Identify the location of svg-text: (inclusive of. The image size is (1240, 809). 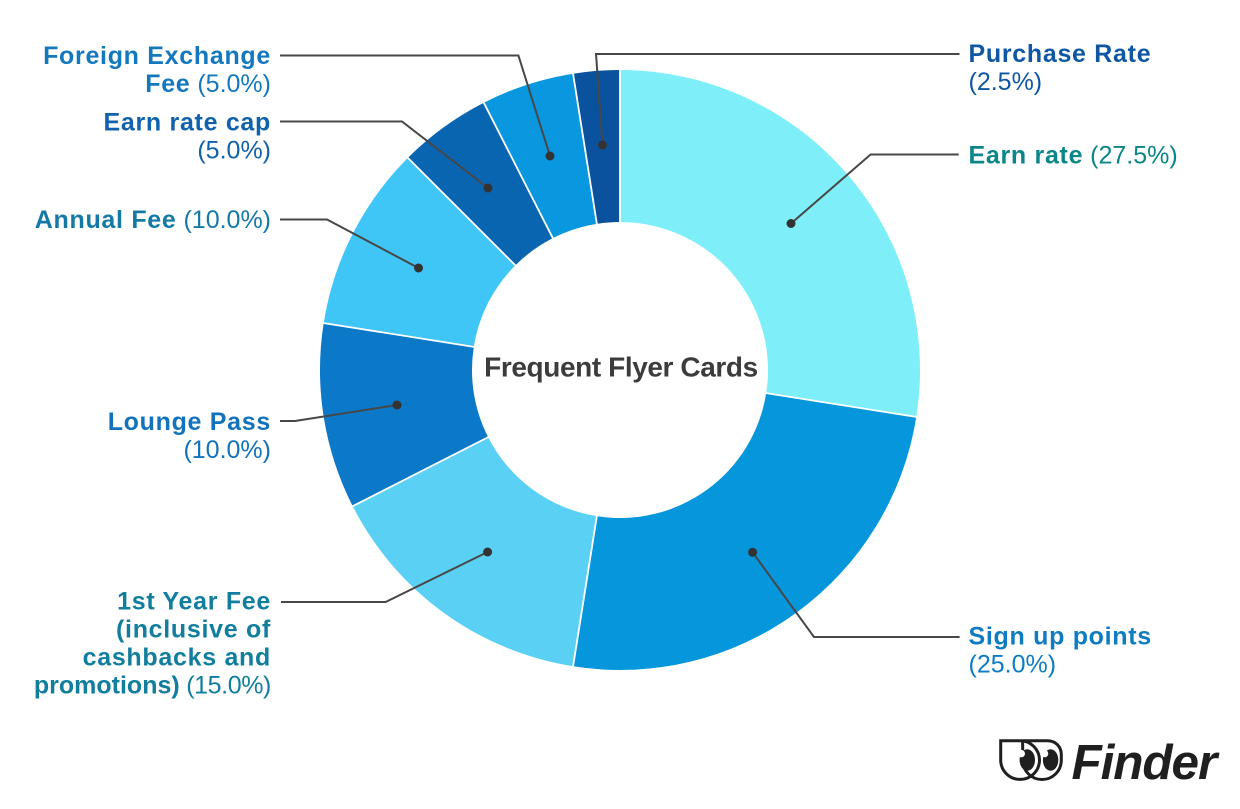
(193, 630).